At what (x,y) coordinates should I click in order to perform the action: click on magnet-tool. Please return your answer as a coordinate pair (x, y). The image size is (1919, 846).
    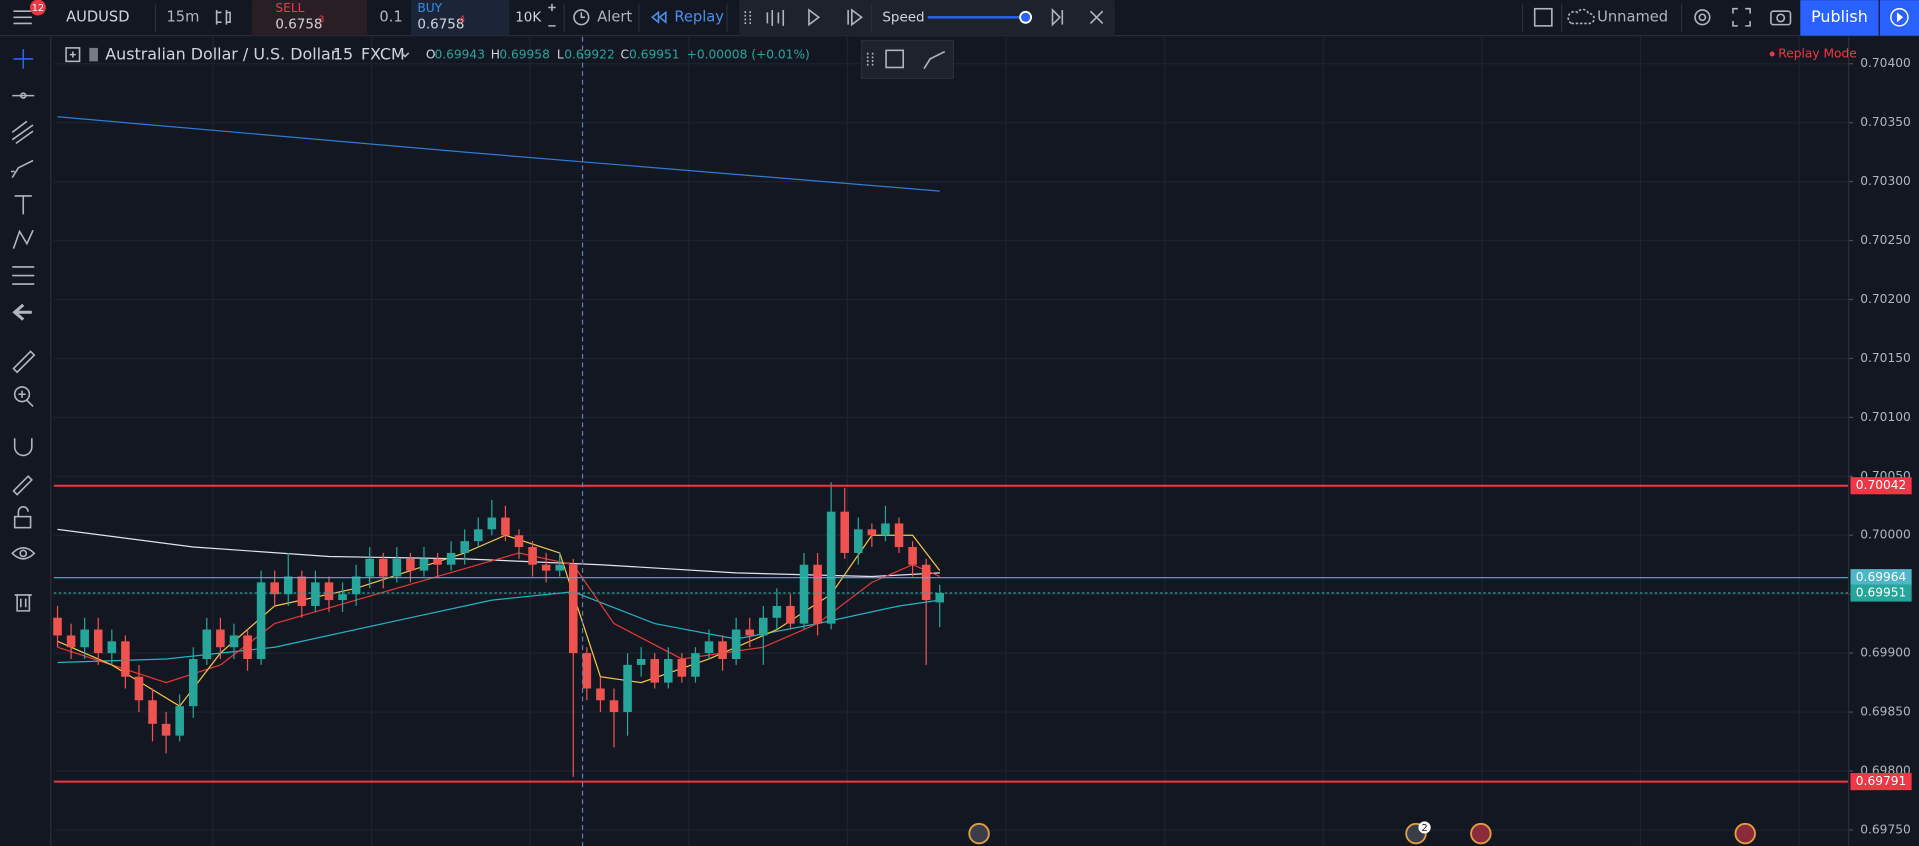
    Looking at the image, I should click on (23, 447).